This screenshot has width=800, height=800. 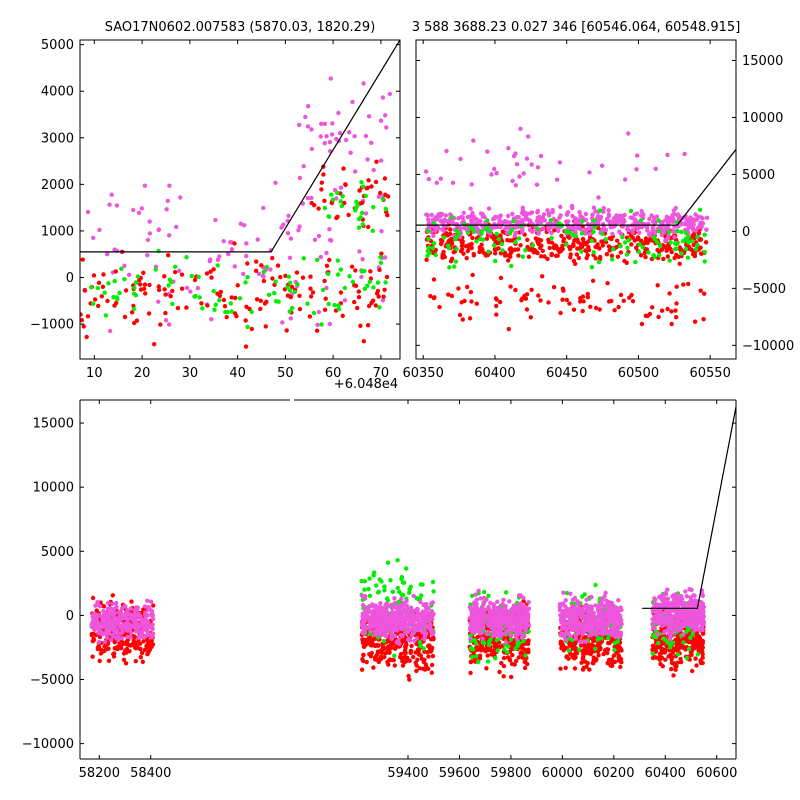 What do you see at coordinates (768, 346) in the screenshot?
I see `right-y-tick-label: −10000` at bounding box center [768, 346].